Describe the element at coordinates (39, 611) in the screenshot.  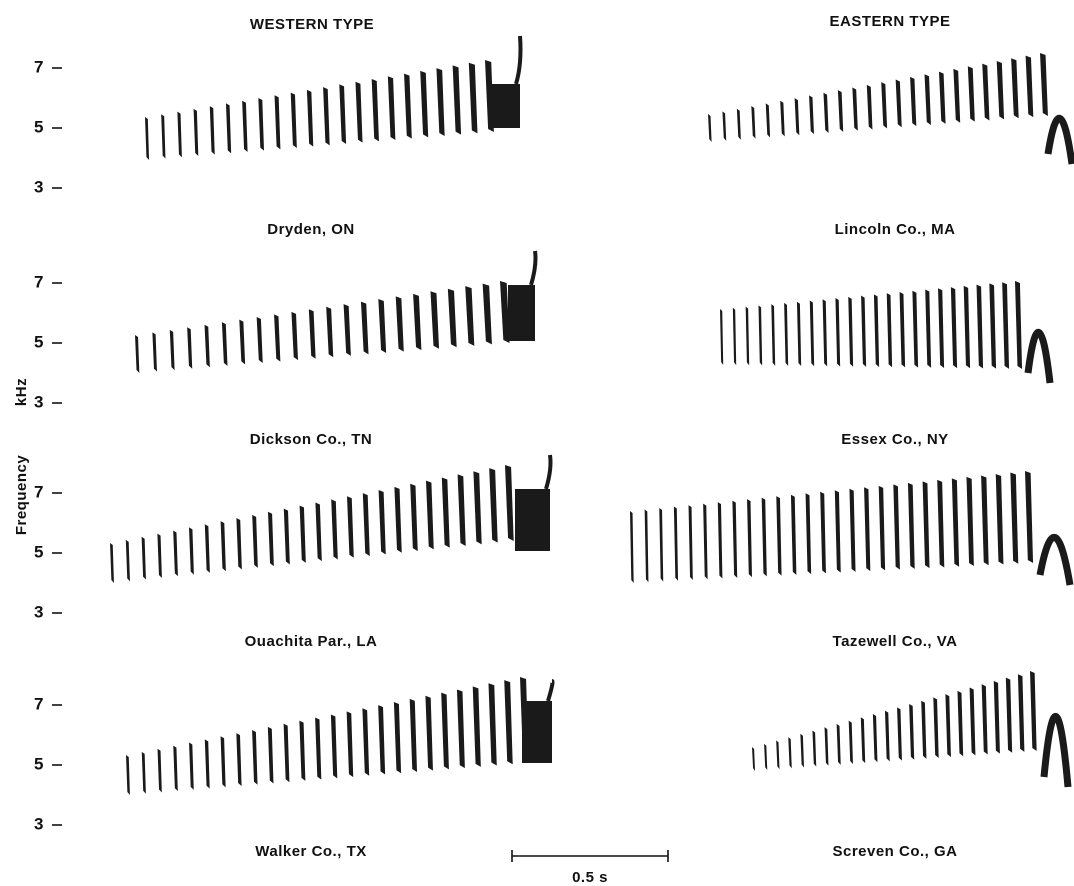
I see `y-tick-label: 3` at that location.